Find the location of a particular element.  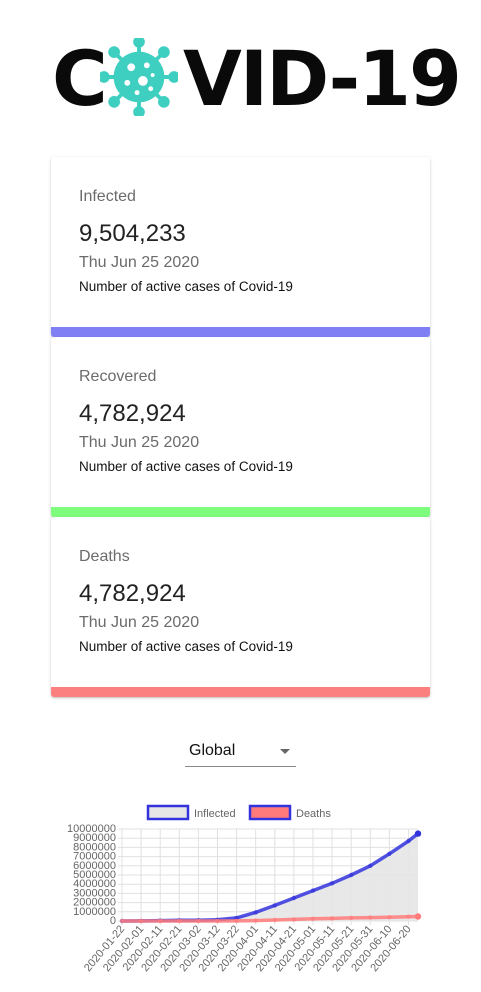

logo-letter-c: C is located at coordinates (80, 78).